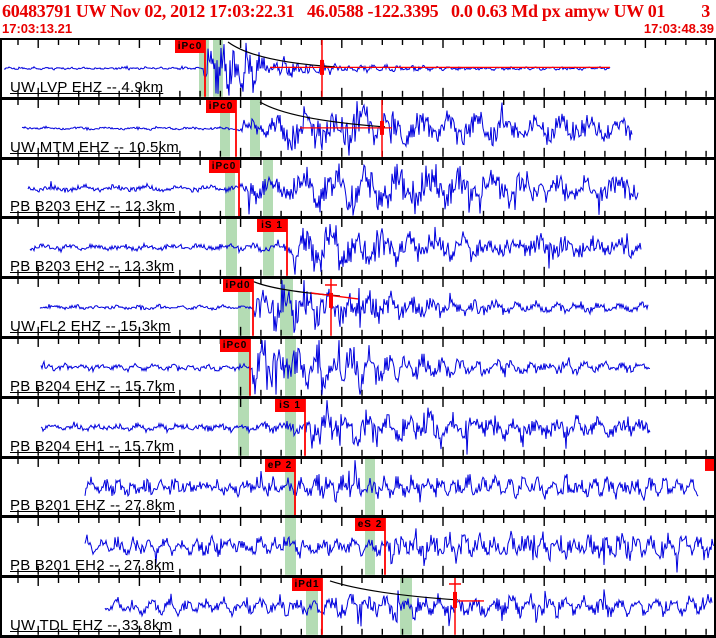 This screenshot has width=716, height=638. I want to click on trace-panel-6: iPc0 PB B204 EHZ -- 15.7km, so click(358, 368).